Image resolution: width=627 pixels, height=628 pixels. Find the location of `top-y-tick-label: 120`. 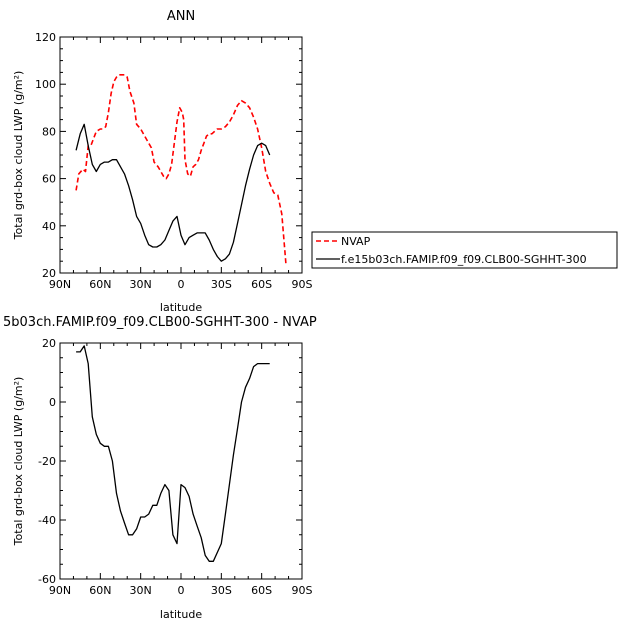

top-y-tick-label: 120 is located at coordinates (45, 37).